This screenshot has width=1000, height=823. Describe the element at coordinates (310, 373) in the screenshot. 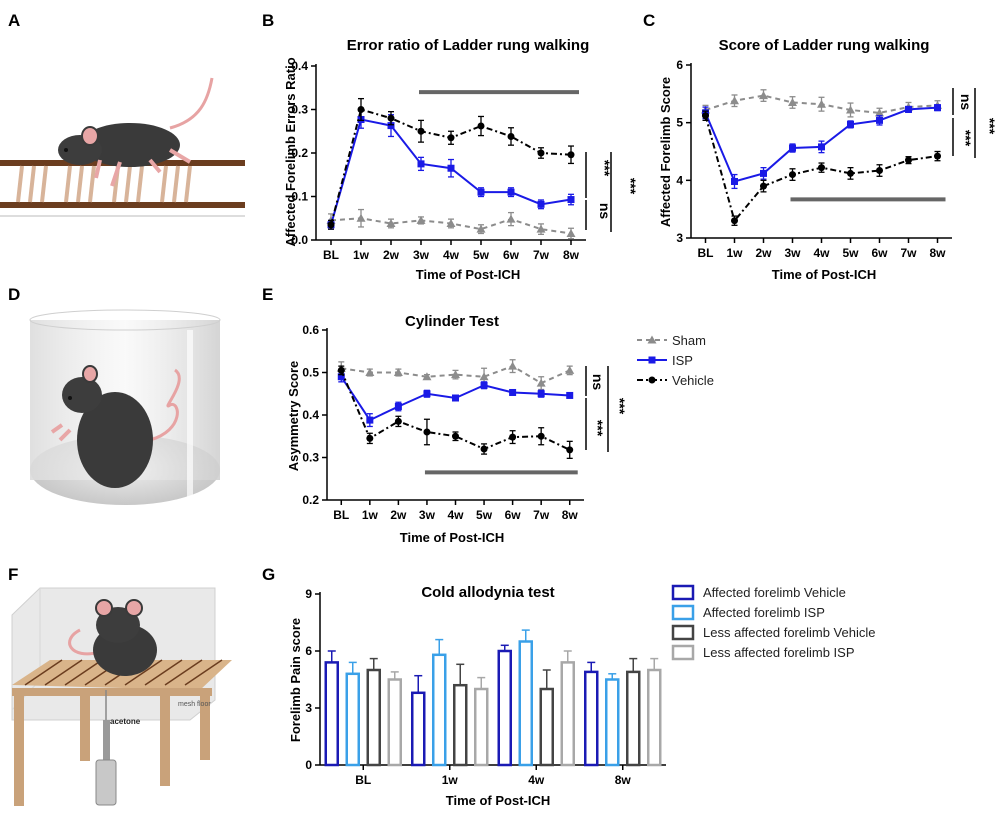

I see `chart-e-ytick-label: 0.5` at that location.